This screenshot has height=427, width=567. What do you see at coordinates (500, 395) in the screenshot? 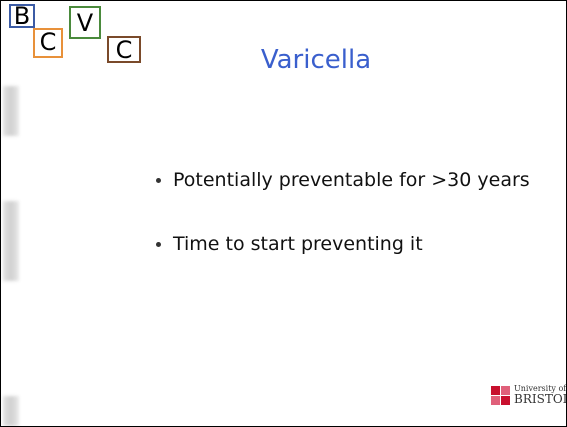
I see `logo-squares` at bounding box center [500, 395].